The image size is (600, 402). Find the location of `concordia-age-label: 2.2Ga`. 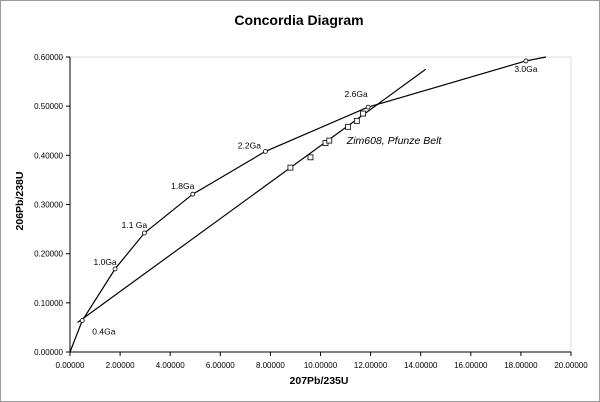

concordia-age-label: 2.2Ga is located at coordinates (249, 145).